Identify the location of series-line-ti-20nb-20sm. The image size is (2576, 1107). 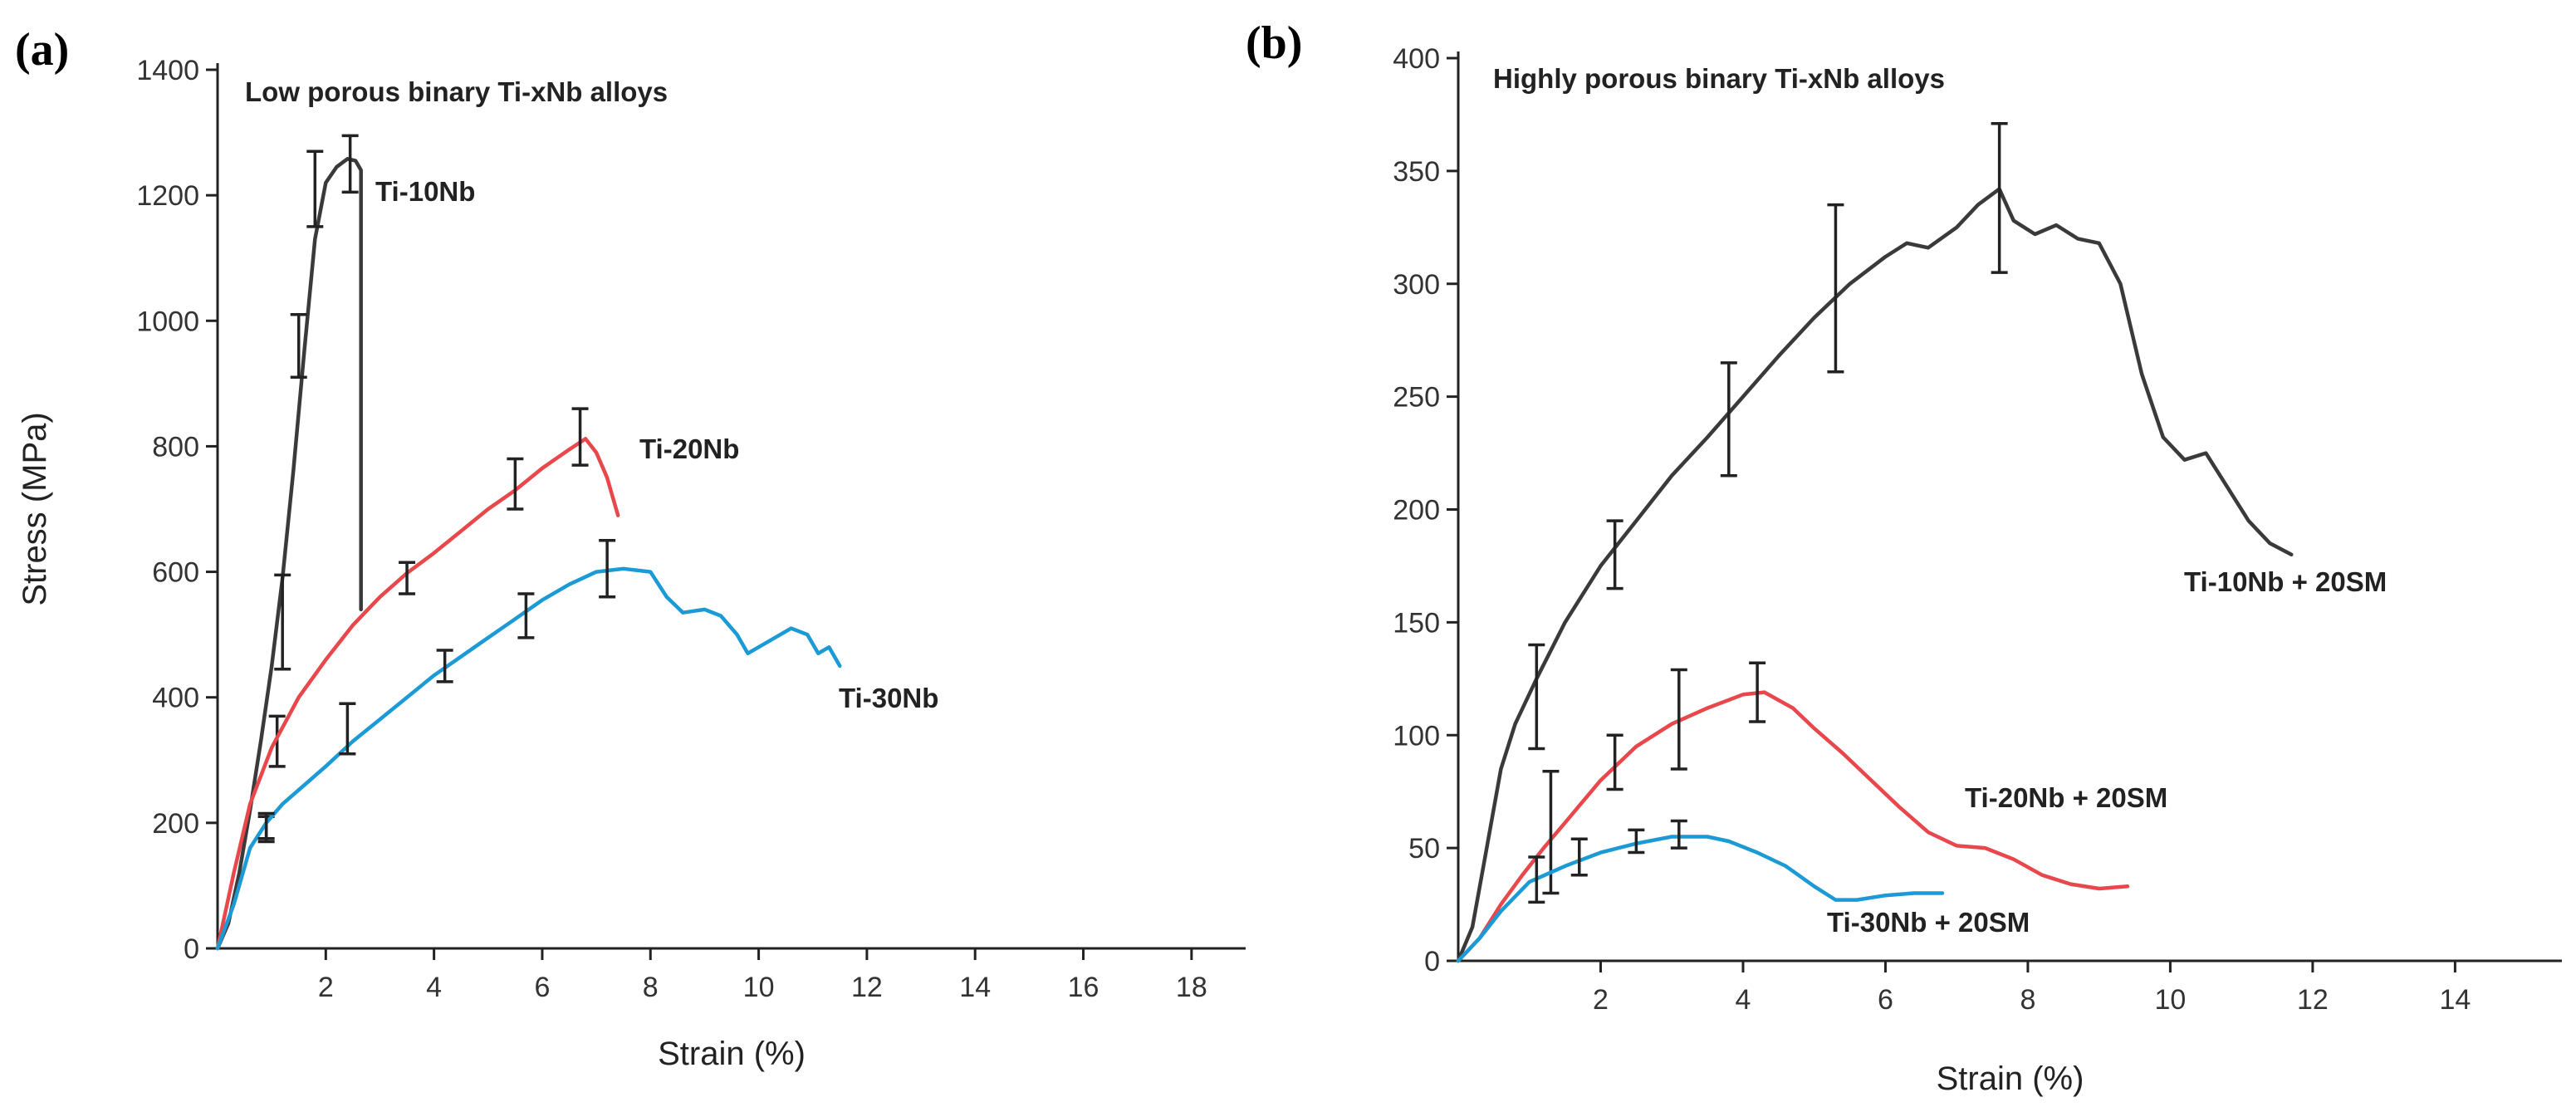
(1793, 826).